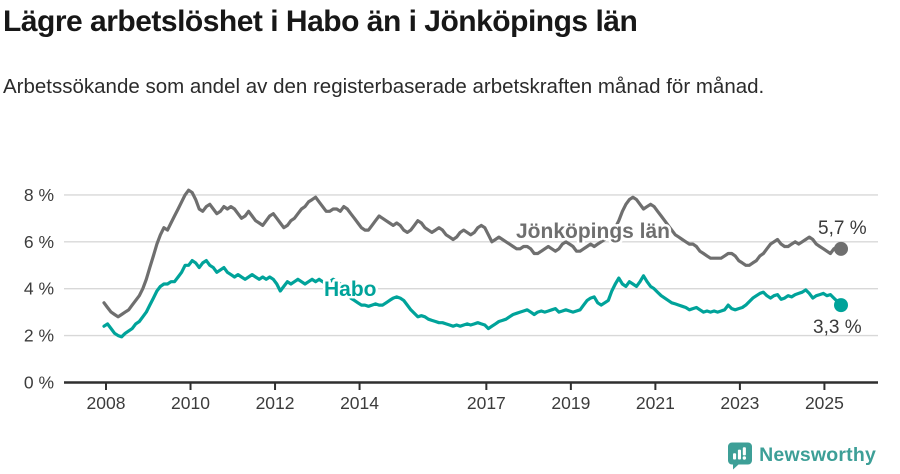 The image size is (900, 474). I want to click on habo-end-dot, so click(841, 305).